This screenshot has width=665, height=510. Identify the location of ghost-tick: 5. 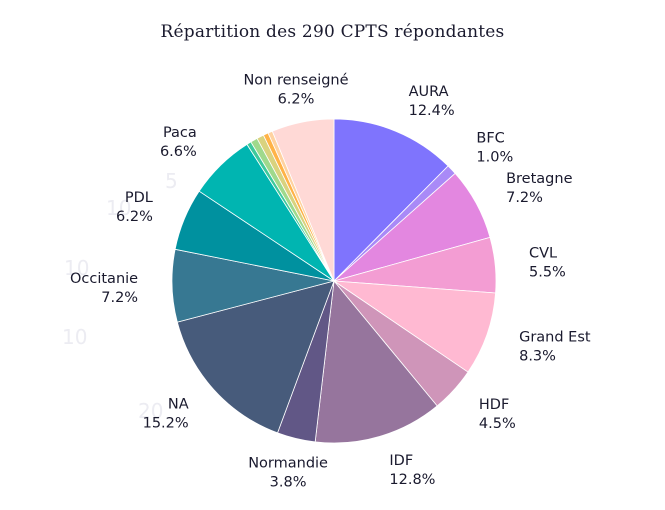
(171, 181).